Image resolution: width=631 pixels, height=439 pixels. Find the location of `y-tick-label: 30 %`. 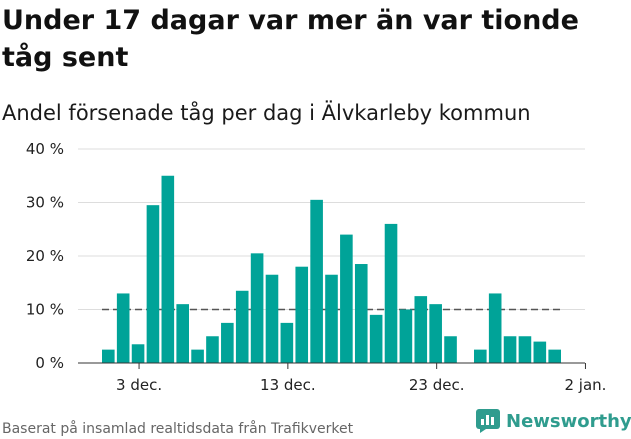

y-tick-label: 30 % is located at coordinates (45, 203).